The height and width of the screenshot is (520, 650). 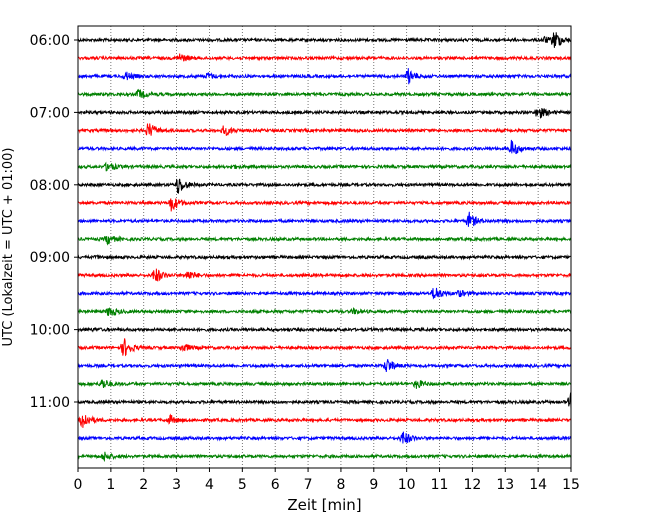 What do you see at coordinates (8, 247) in the screenshot?
I see `y-axis-title: UTC (Lokalzeit = UTC + 01:00)` at bounding box center [8, 247].